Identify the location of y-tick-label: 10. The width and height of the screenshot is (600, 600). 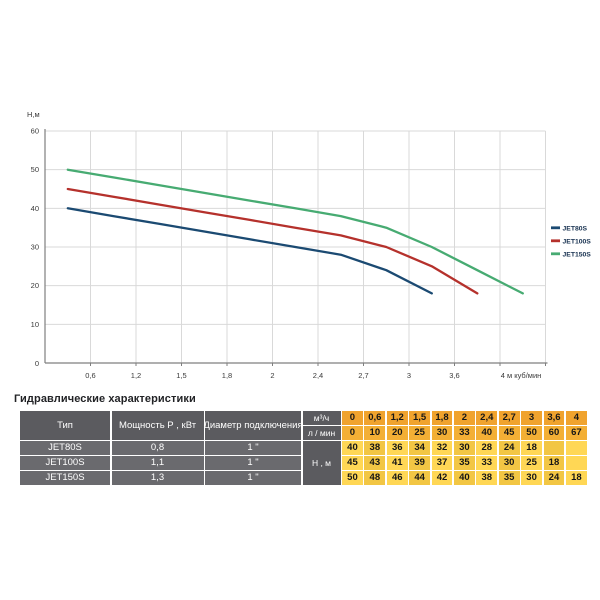
(35, 324).